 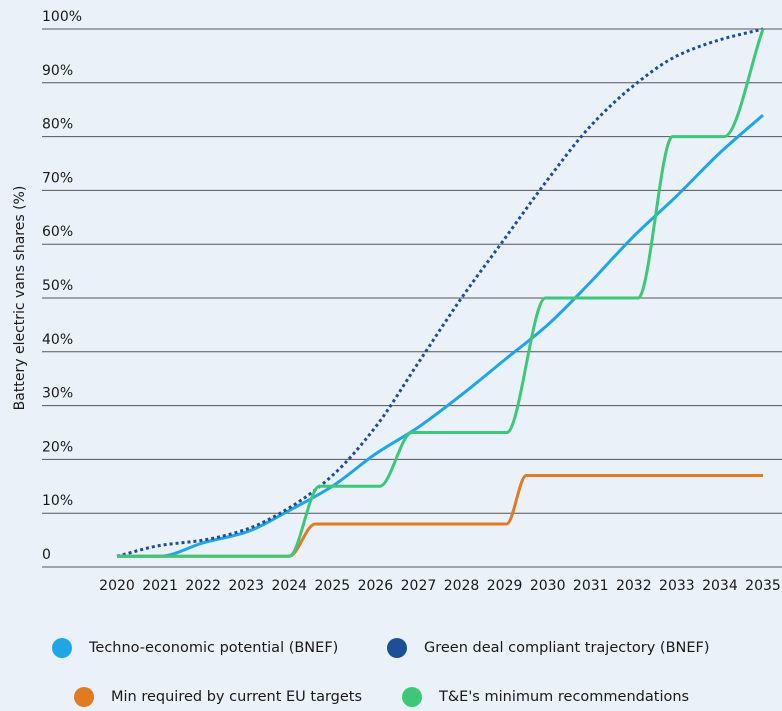 I want to click on y-tick-label: 40%, so click(x=57, y=340).